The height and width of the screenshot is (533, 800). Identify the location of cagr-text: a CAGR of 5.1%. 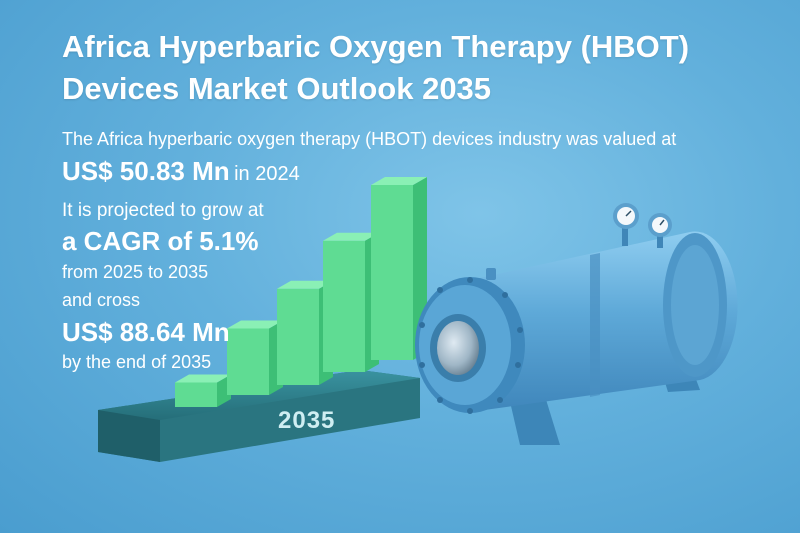
(160, 241).